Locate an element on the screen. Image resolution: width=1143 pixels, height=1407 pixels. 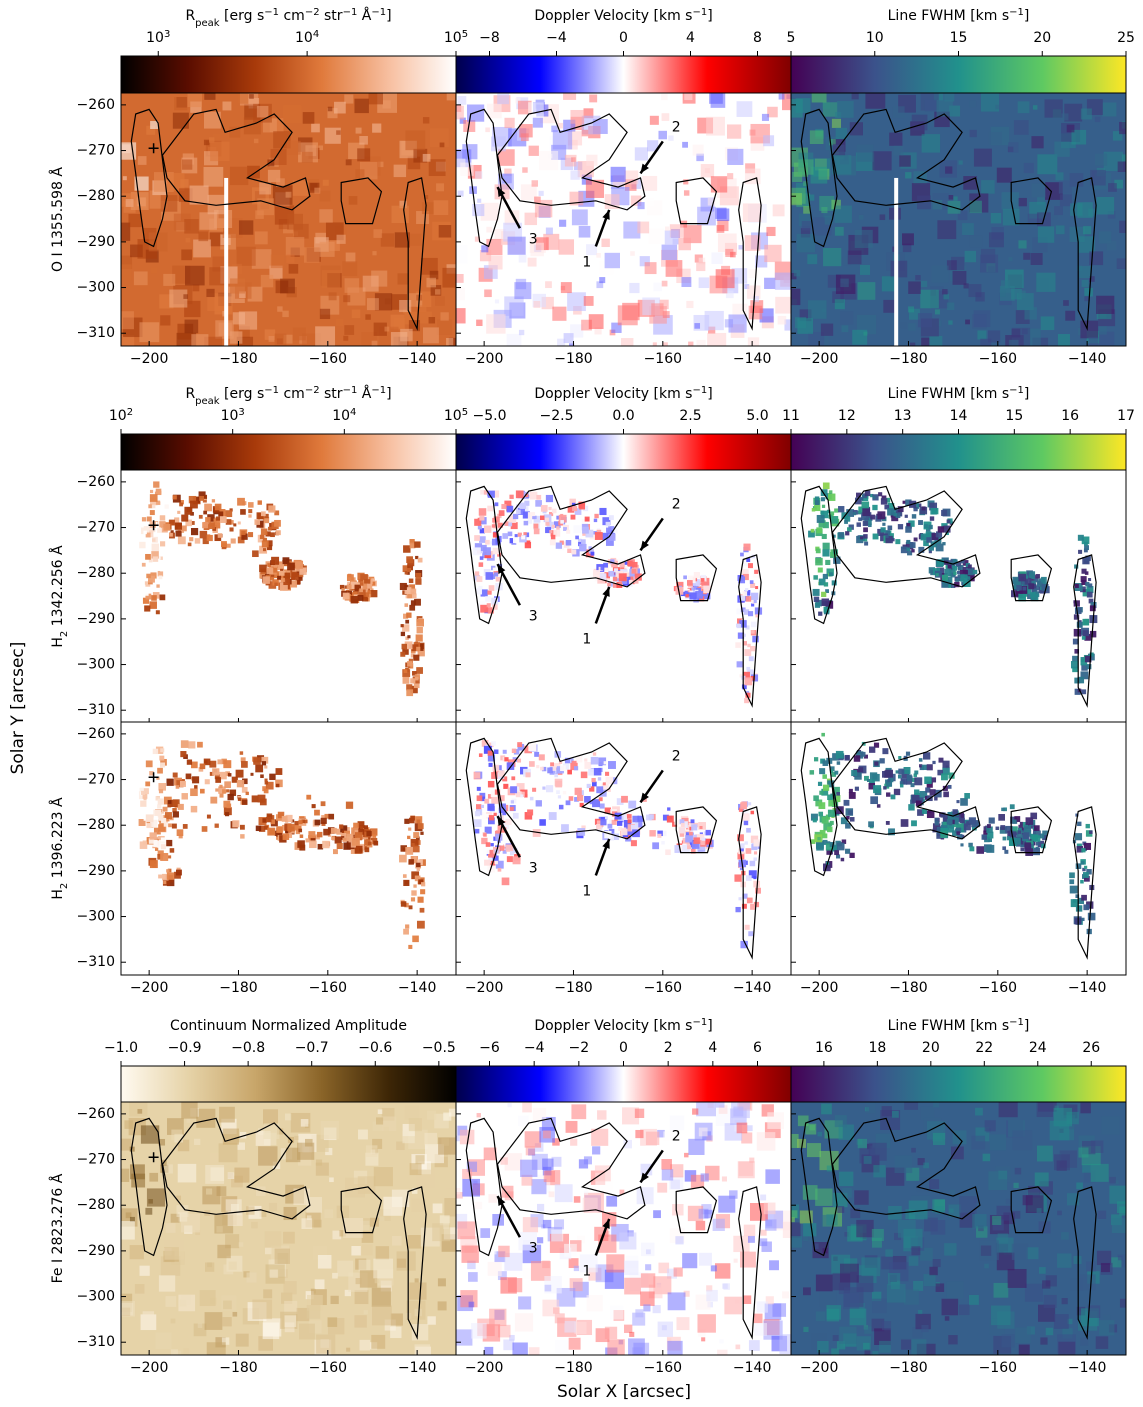
colorbar-tick-label: −2.5 is located at coordinates (557, 416).